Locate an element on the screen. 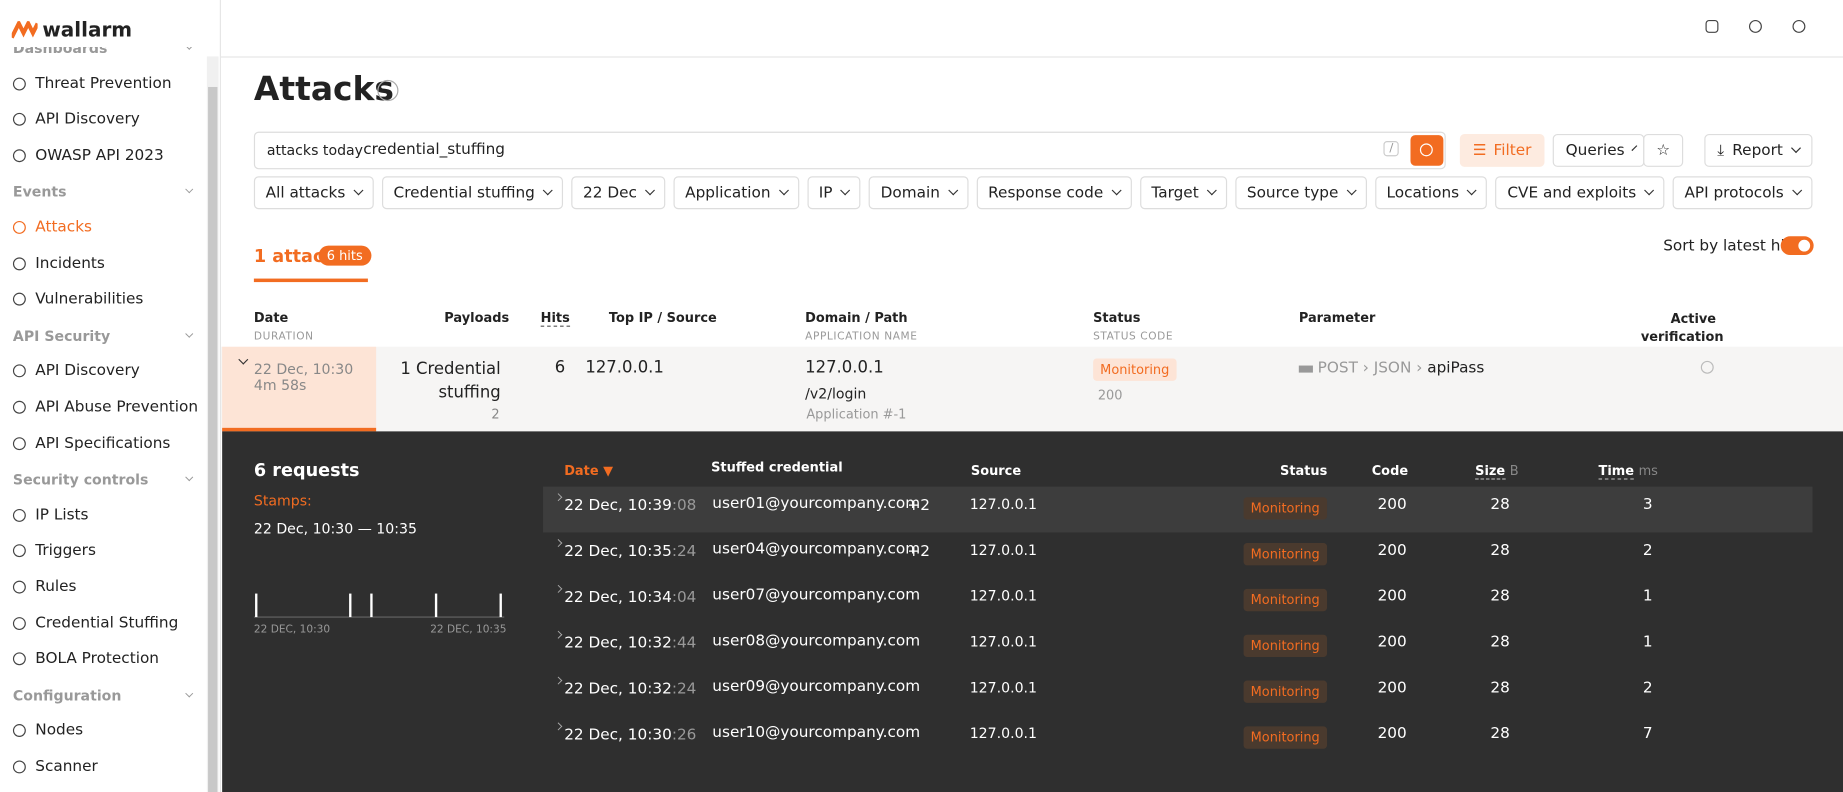  filter-chip: Credential stuffing is located at coordinates (472, 193).